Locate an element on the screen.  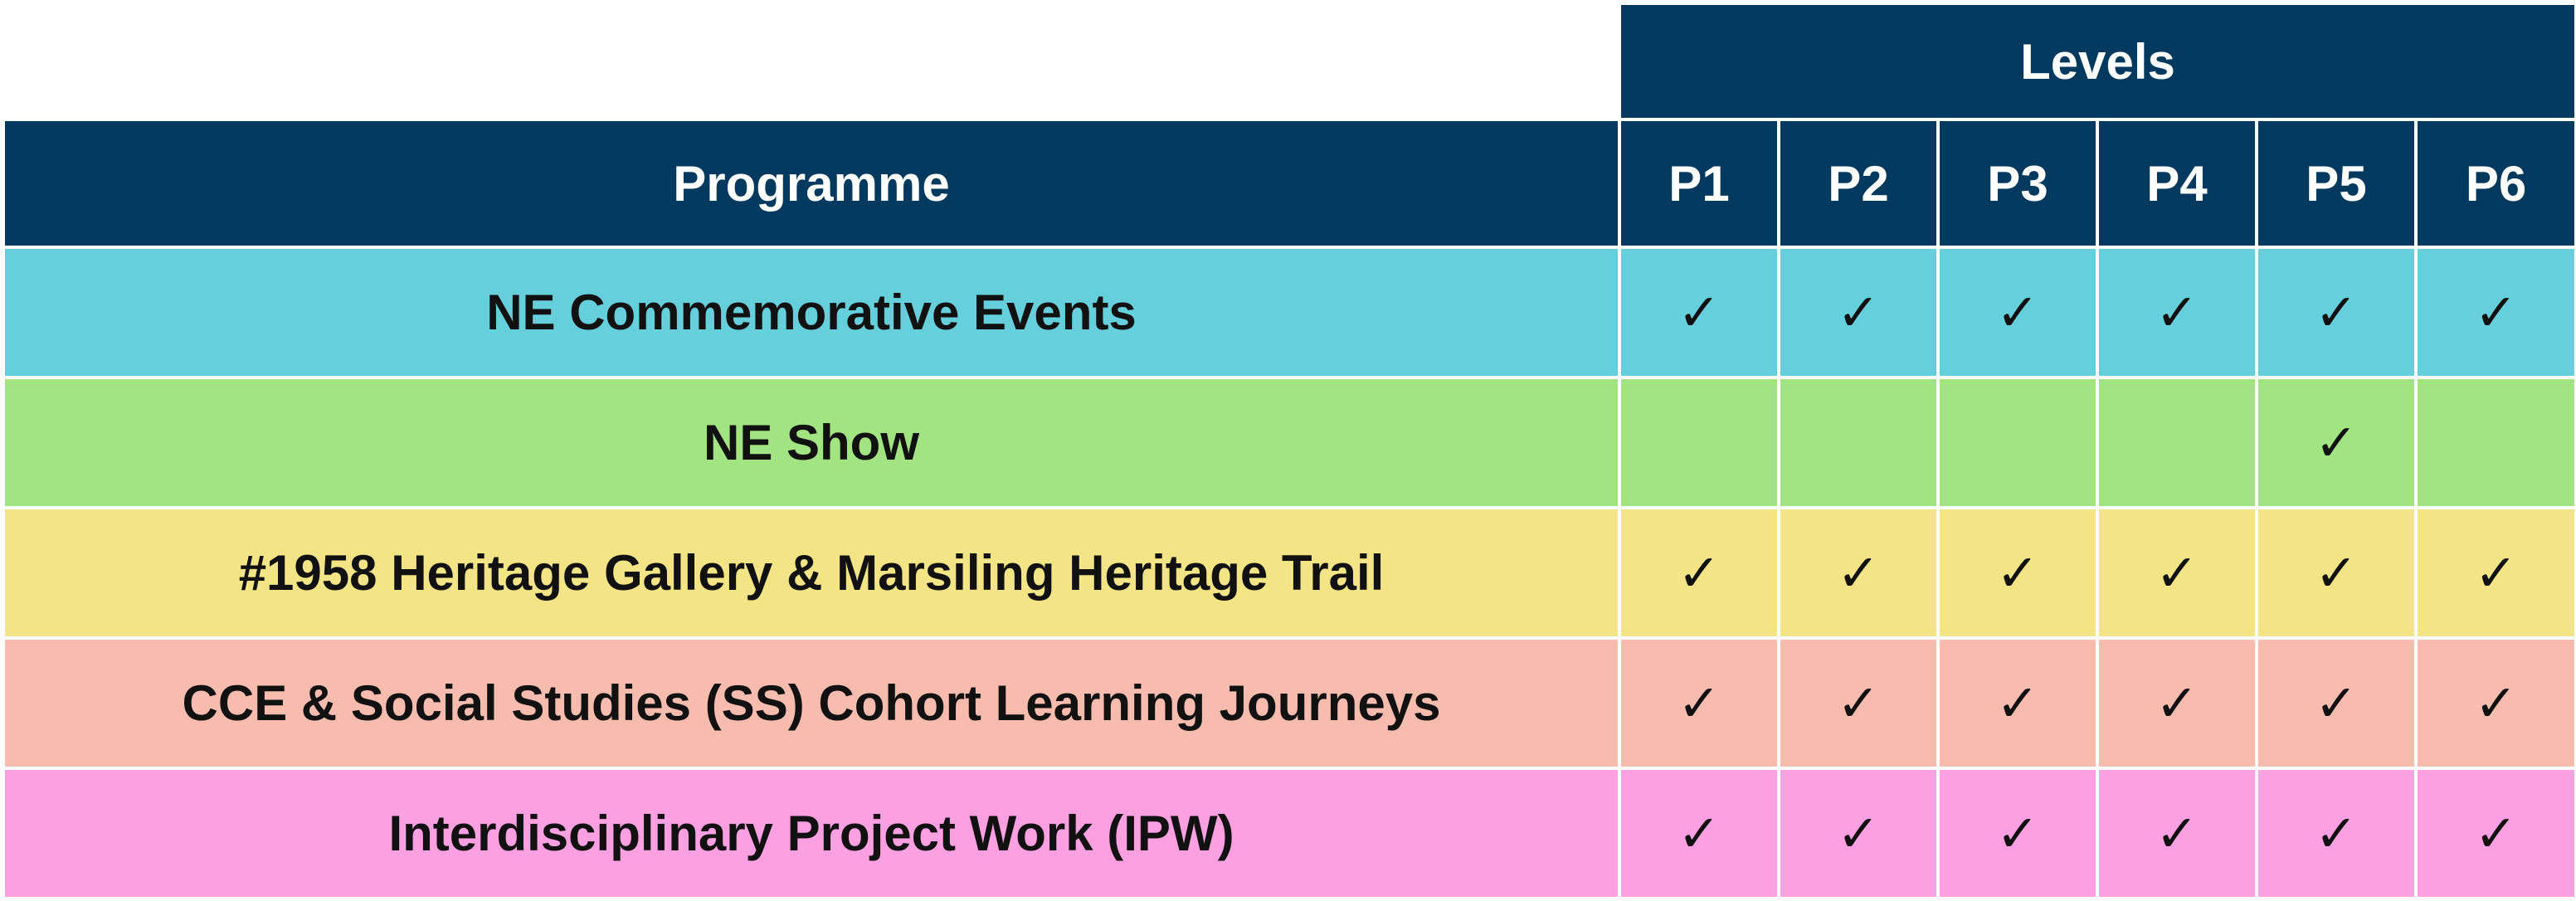
programme-name-cell: NE Commemorative Events is located at coordinates (811, 312).